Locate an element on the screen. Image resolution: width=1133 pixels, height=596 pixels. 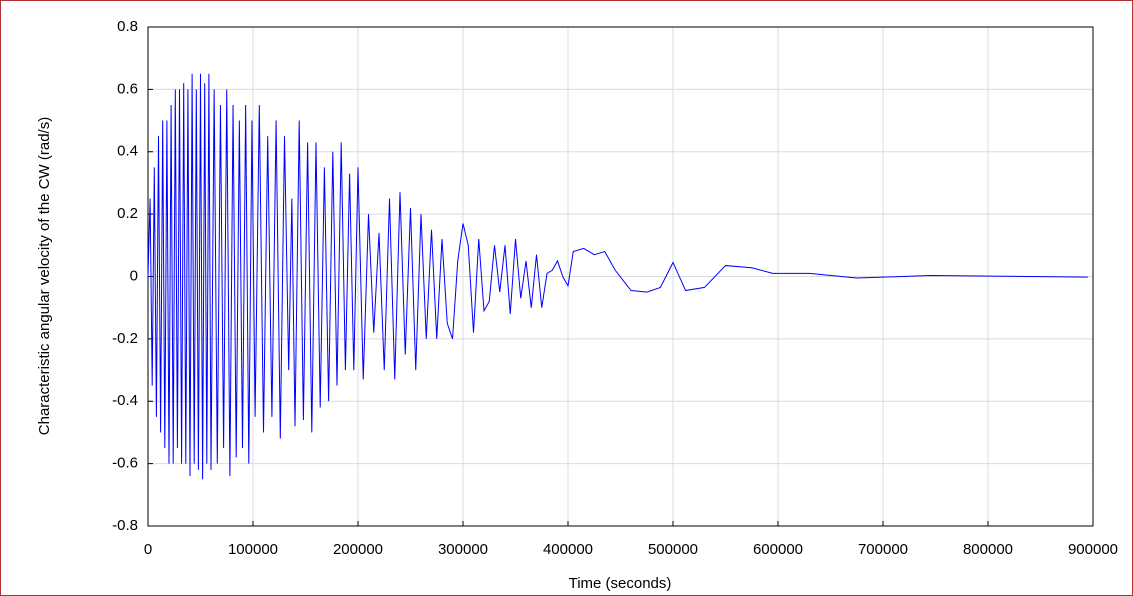
y-tick-label: 0.2 is located at coordinates (127, 213).